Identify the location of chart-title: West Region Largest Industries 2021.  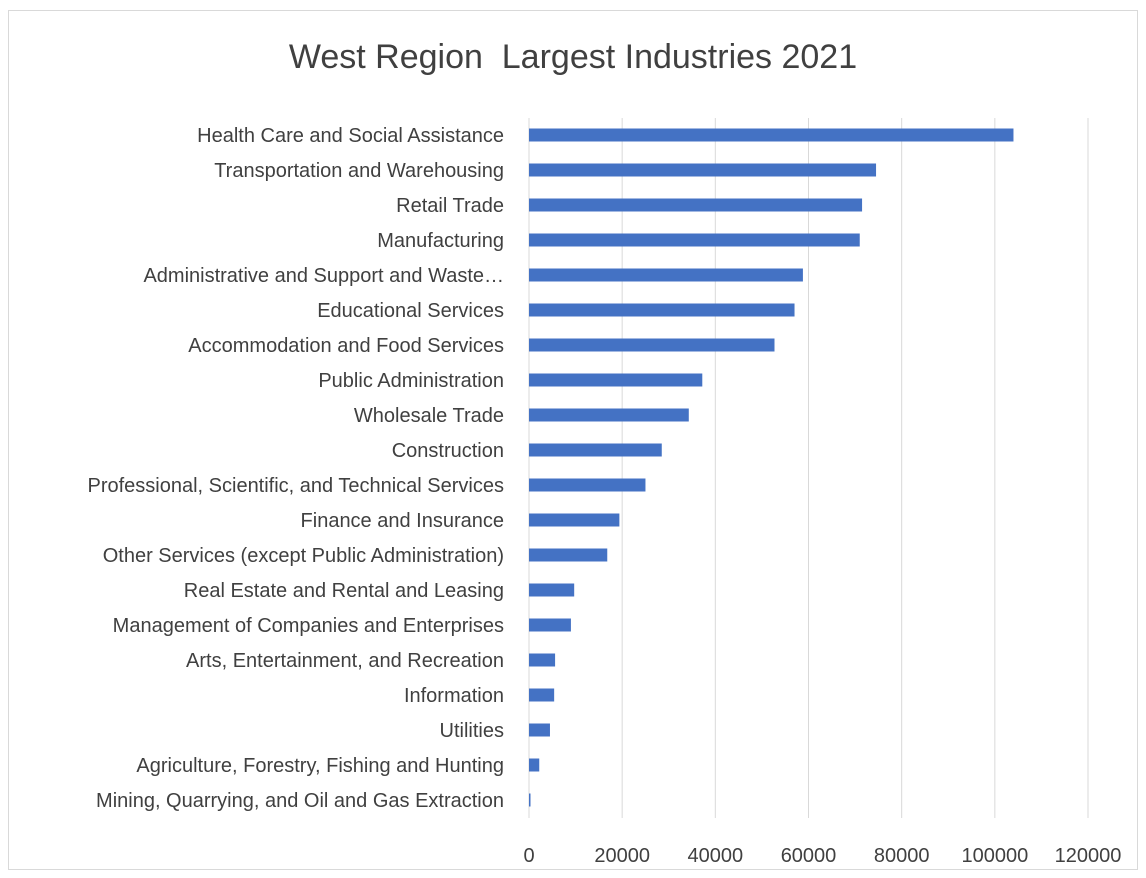
(573, 57).